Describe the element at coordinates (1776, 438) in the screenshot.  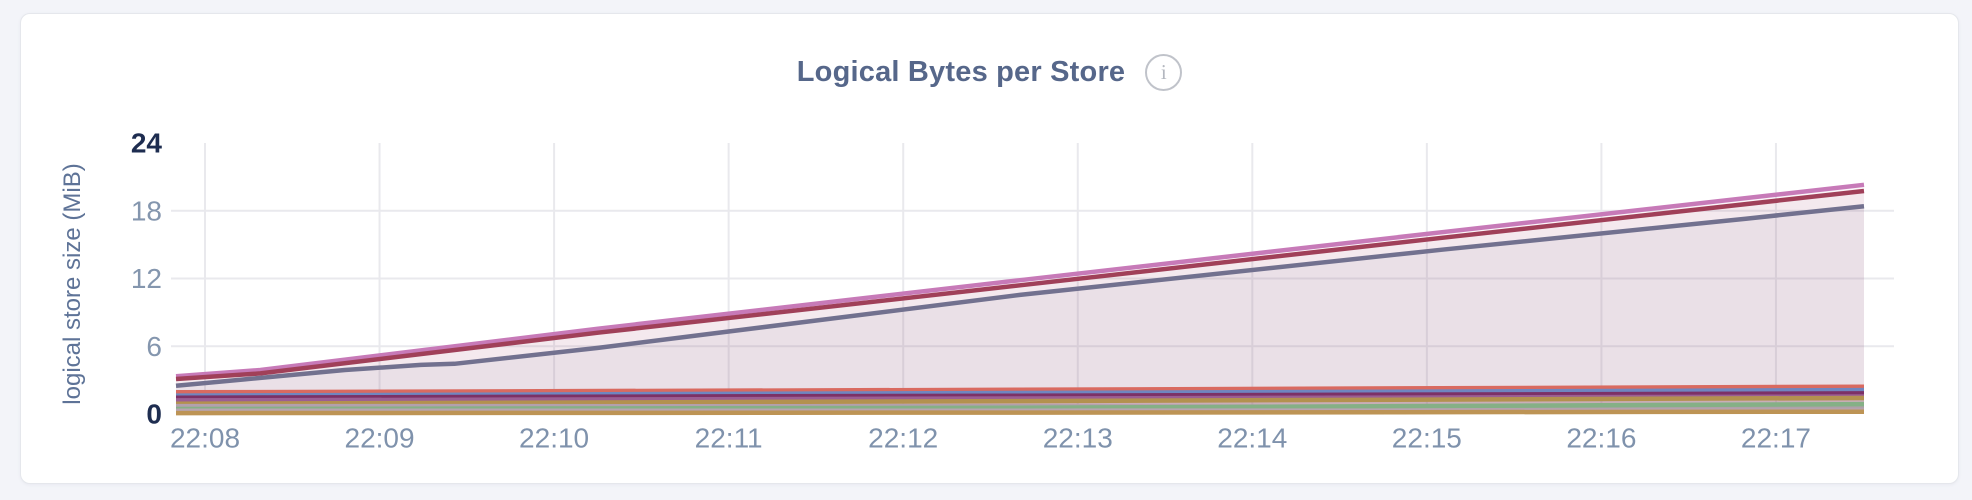
I see `x-tick-label: 22:17` at that location.